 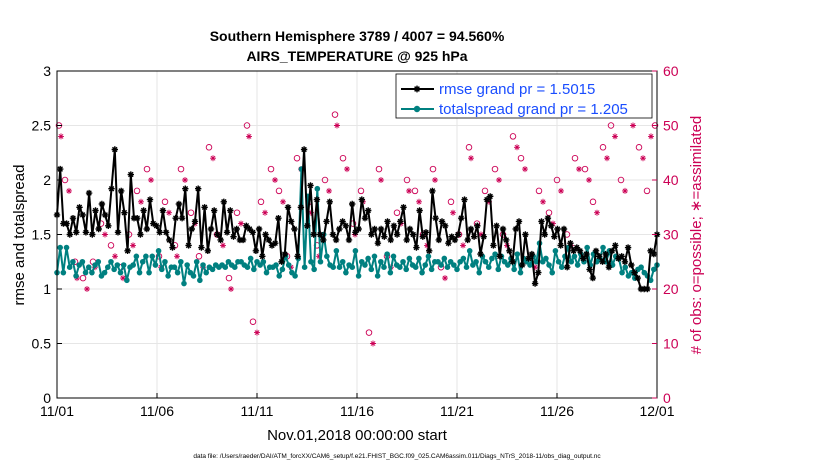 What do you see at coordinates (42, 235) in the screenshot?
I see `y-tick-label: 1.5` at bounding box center [42, 235].